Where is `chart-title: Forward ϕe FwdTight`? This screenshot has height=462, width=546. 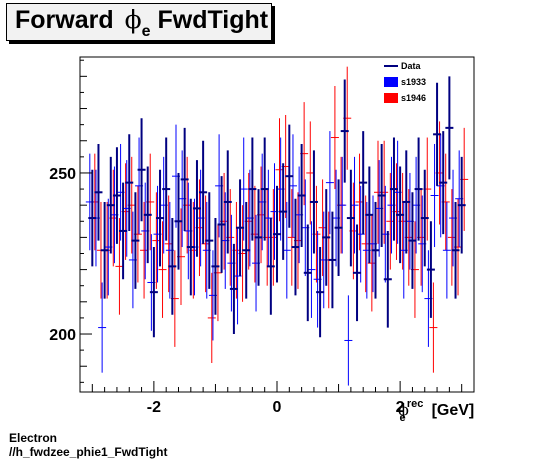
chart-title: Forward ϕe FwdTight is located at coordinates (142, 22).